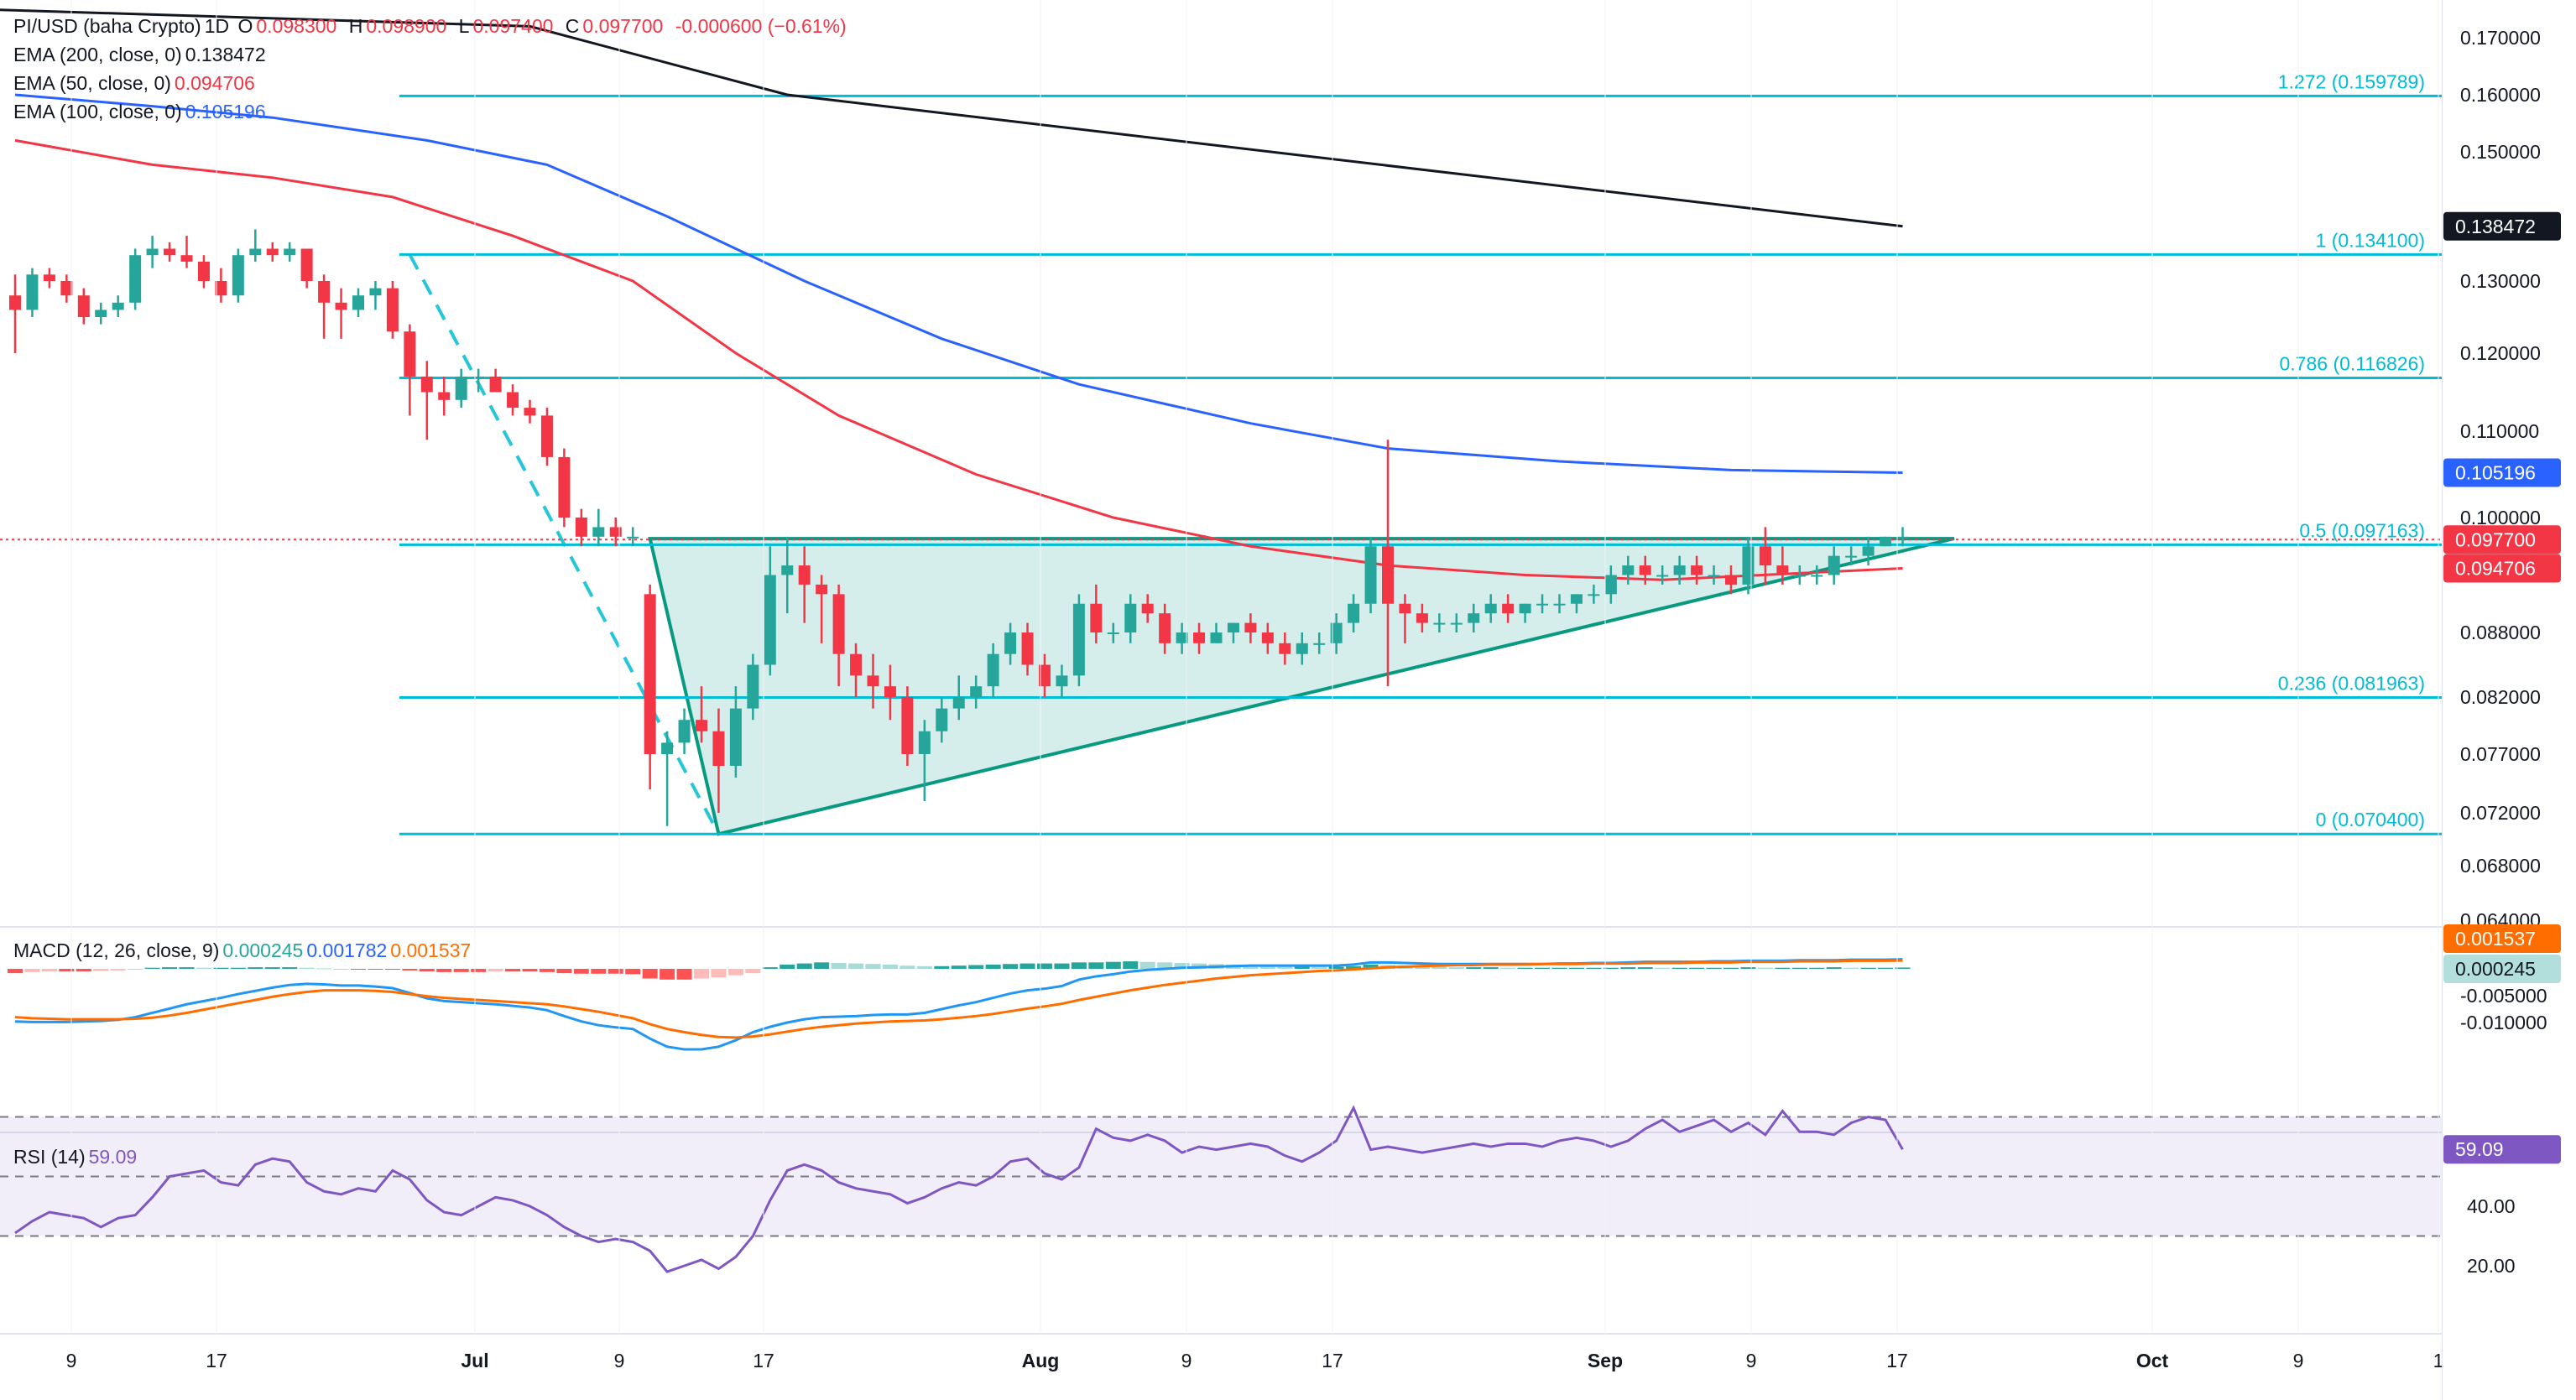  Describe the element at coordinates (2491, 1266) in the screenshot. I see `rsi-tick-label: 20.00` at that location.